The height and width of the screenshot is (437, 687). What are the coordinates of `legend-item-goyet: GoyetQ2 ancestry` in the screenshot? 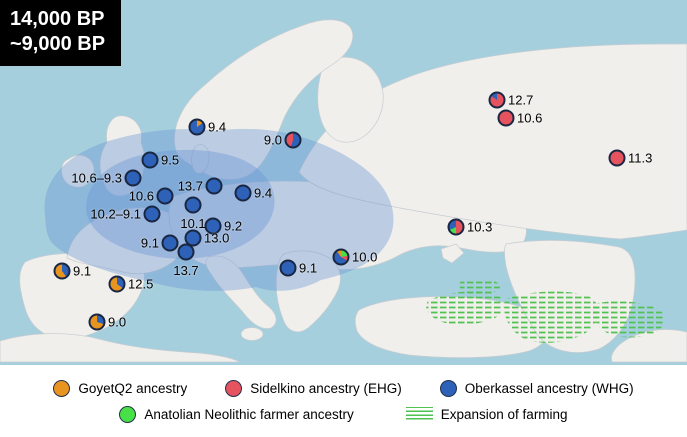 It's located at (120, 388).